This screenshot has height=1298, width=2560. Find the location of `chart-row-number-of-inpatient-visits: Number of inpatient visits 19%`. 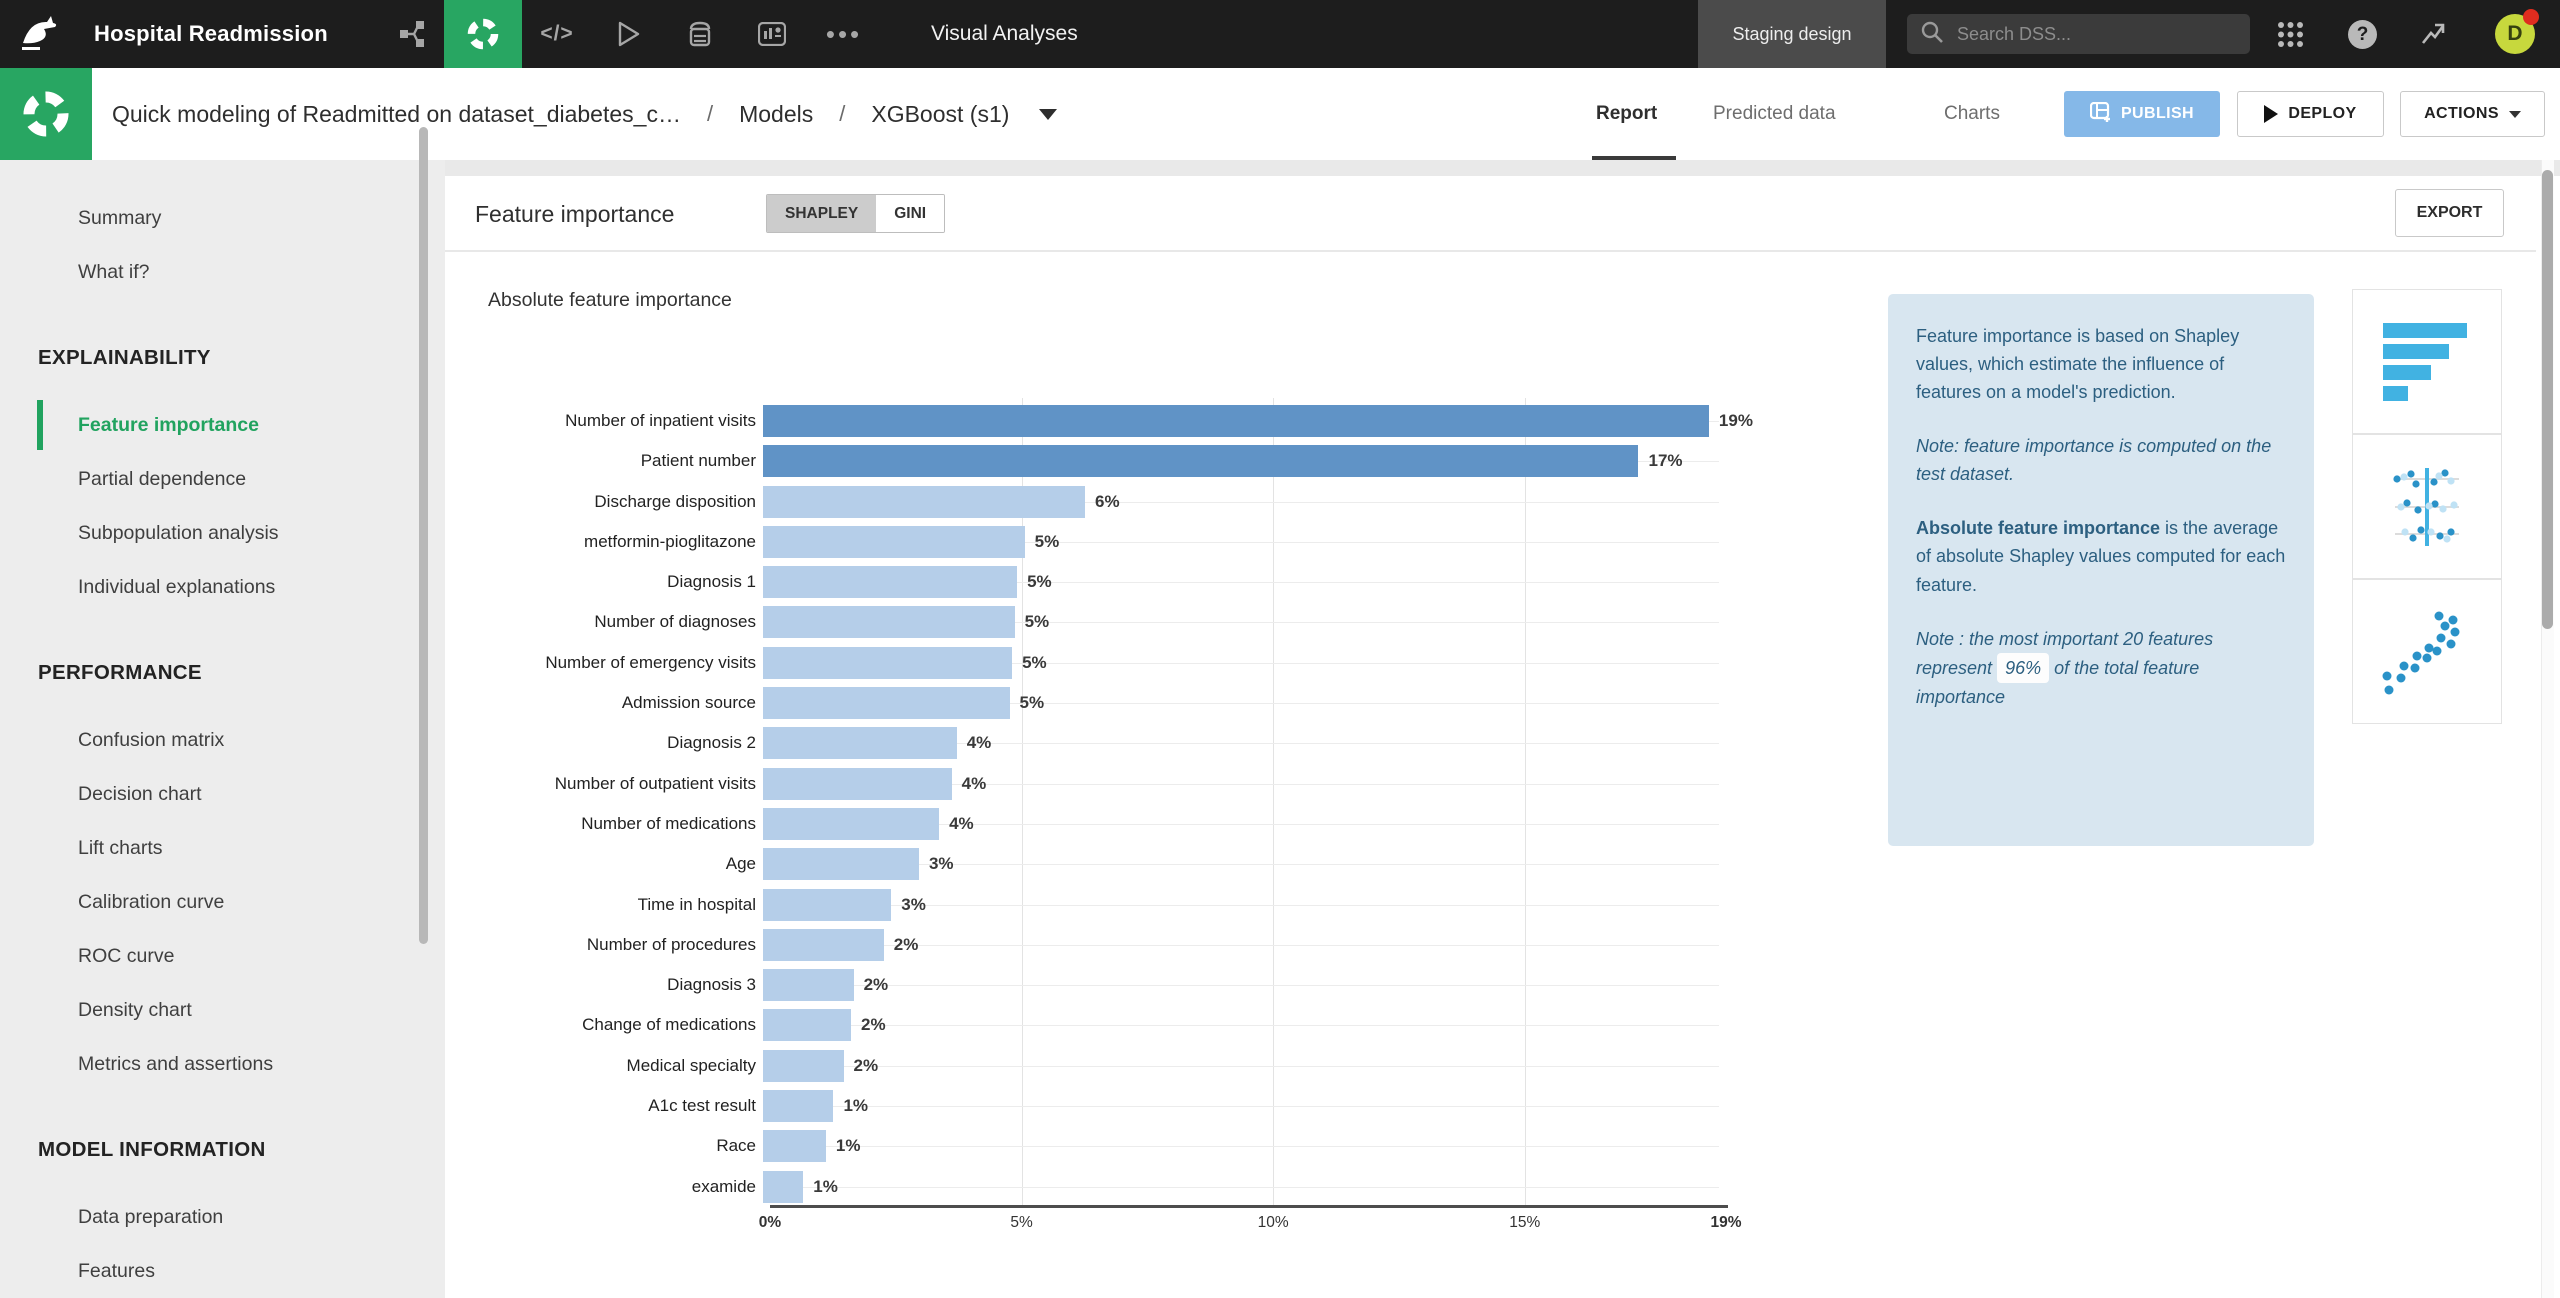

chart-row-number-of-inpatient-visits: Number of inpatient visits 19% is located at coordinates (1099, 421).